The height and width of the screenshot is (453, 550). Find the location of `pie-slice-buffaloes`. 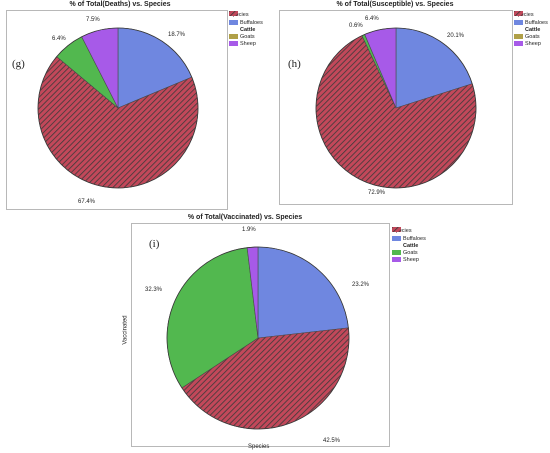

pie-slice-buffaloes is located at coordinates (303, 292).